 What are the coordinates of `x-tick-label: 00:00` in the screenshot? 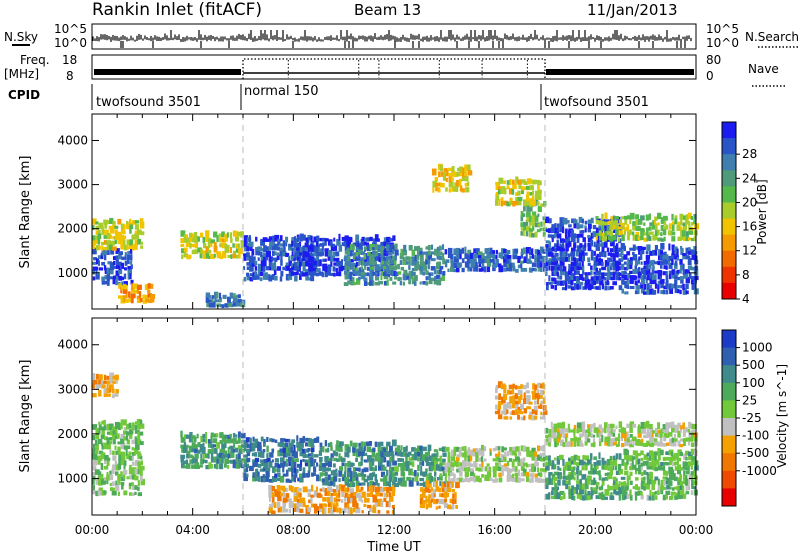 It's located at (92, 530).